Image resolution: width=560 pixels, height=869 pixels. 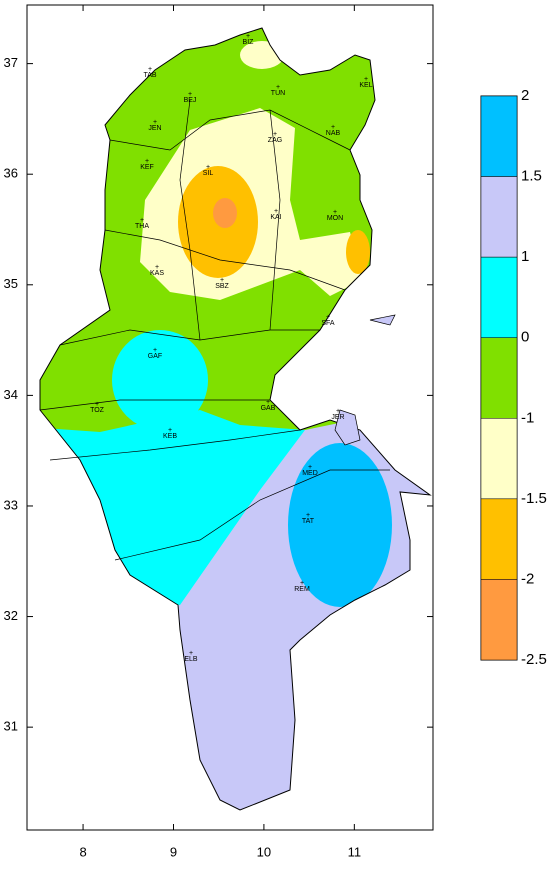 What do you see at coordinates (249, 42) in the screenshot?
I see `station-label: BIZ` at bounding box center [249, 42].